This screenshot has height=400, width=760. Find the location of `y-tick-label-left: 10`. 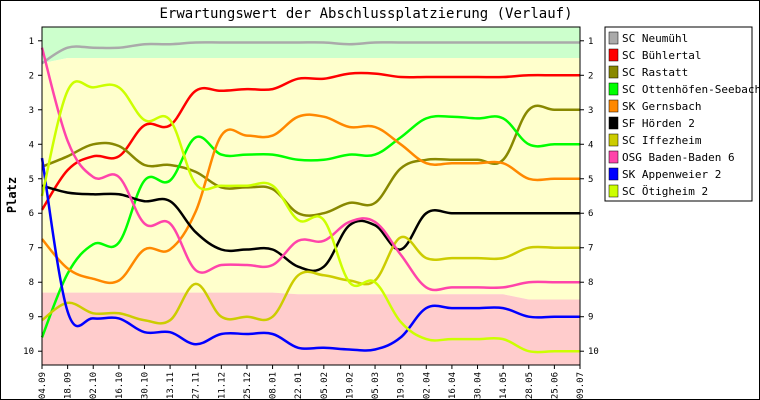

y-tick-label-left: 10 is located at coordinates (28, 352).